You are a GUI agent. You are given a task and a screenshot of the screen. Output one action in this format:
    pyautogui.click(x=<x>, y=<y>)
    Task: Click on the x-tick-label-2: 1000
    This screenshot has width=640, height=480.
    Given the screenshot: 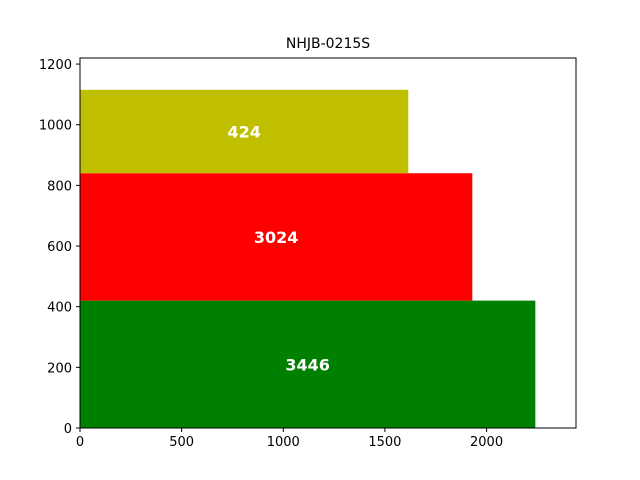 What is the action you would take?
    pyautogui.click(x=283, y=442)
    